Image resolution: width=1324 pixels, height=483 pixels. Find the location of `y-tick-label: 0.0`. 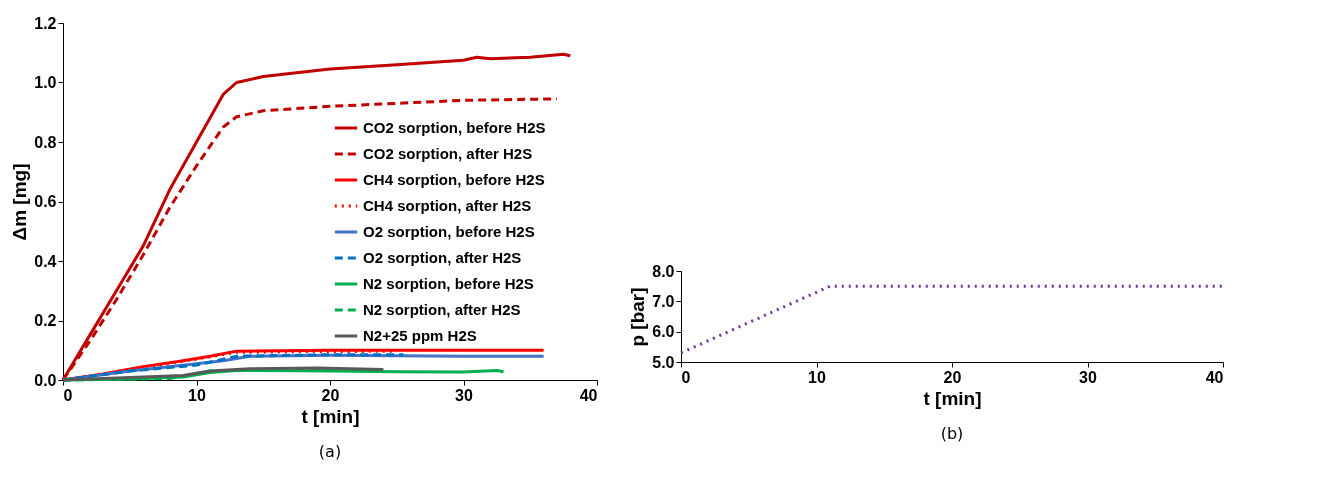

y-tick-label: 0.0 is located at coordinates (45, 380).